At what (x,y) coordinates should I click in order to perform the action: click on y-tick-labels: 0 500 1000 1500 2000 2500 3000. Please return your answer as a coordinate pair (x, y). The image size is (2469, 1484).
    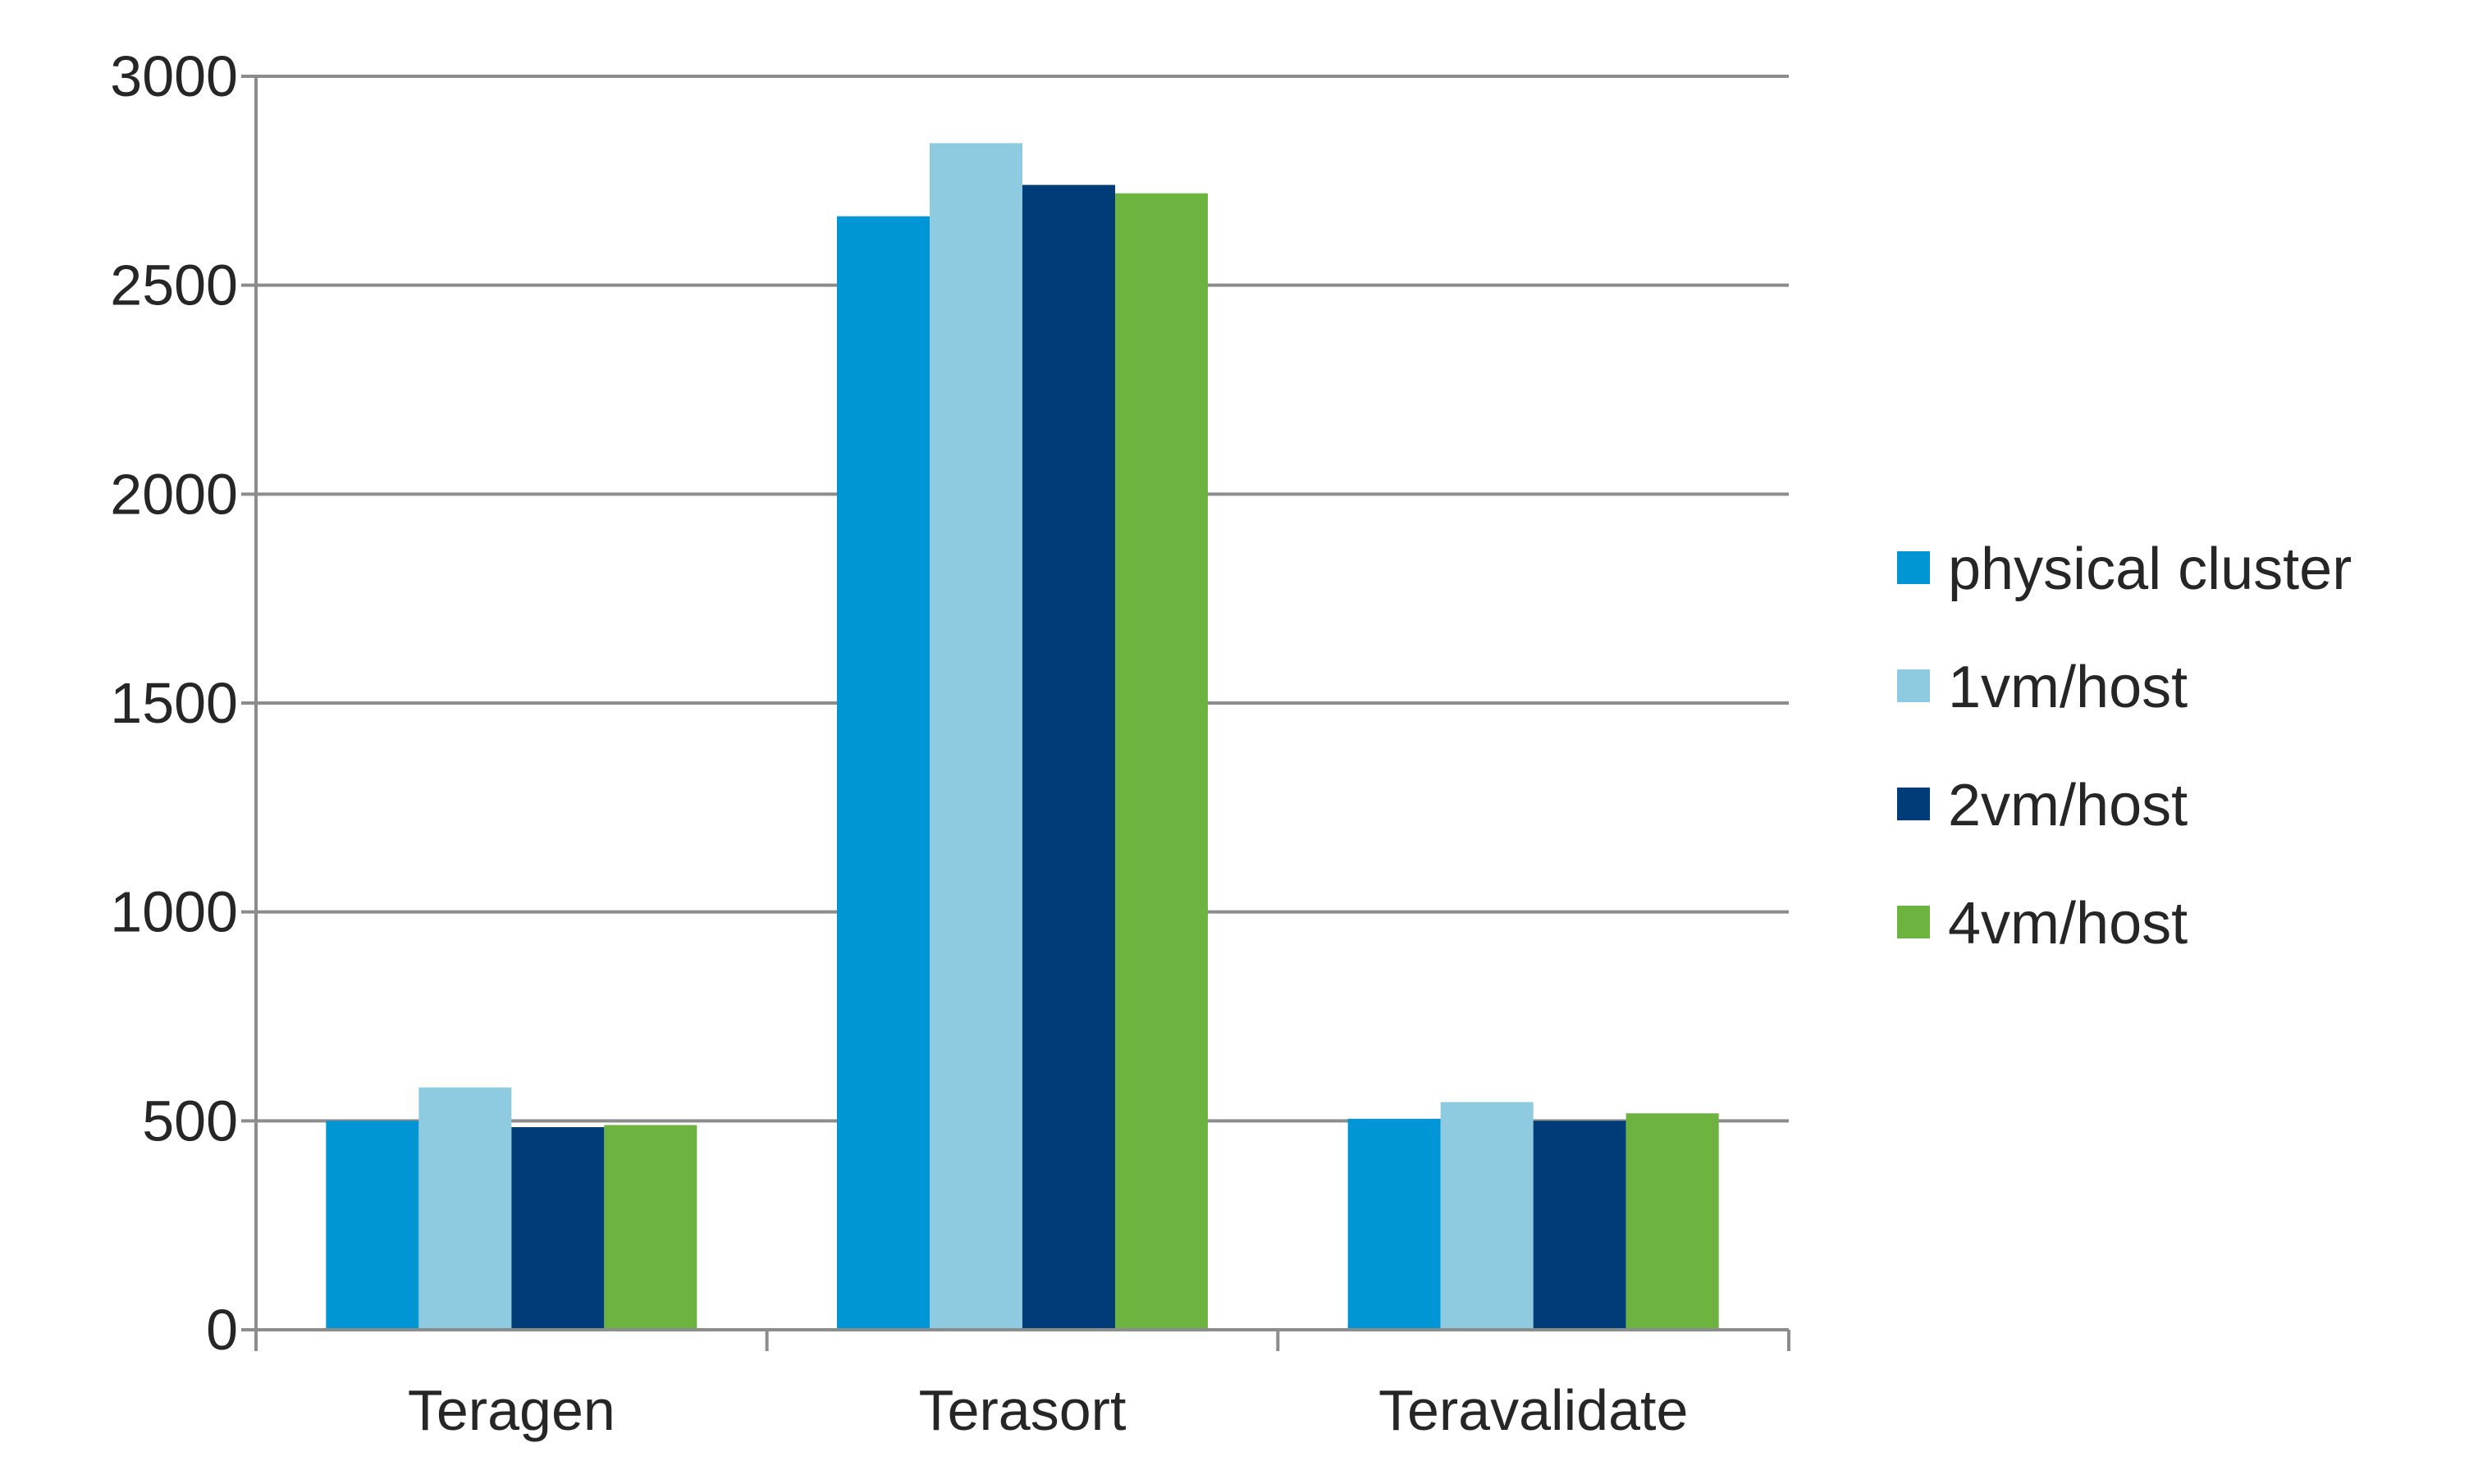
    Looking at the image, I should click on (174, 703).